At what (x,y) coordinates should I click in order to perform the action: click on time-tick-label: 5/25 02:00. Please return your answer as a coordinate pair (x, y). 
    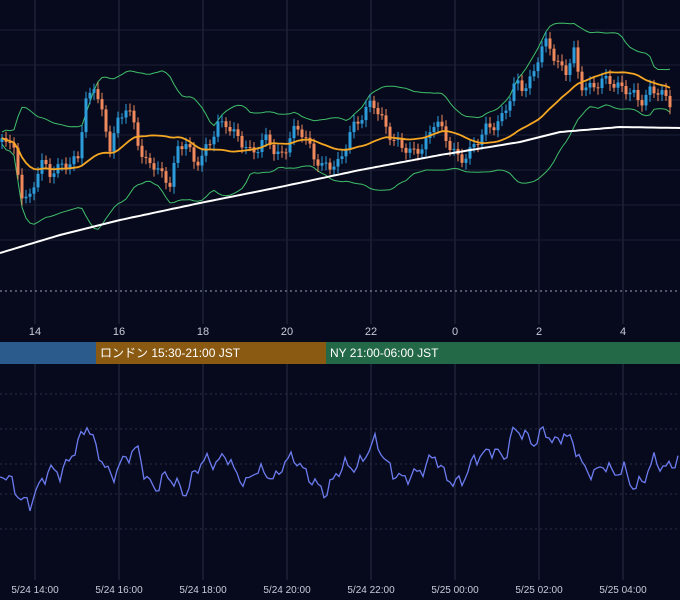
    Looking at the image, I should click on (539, 590).